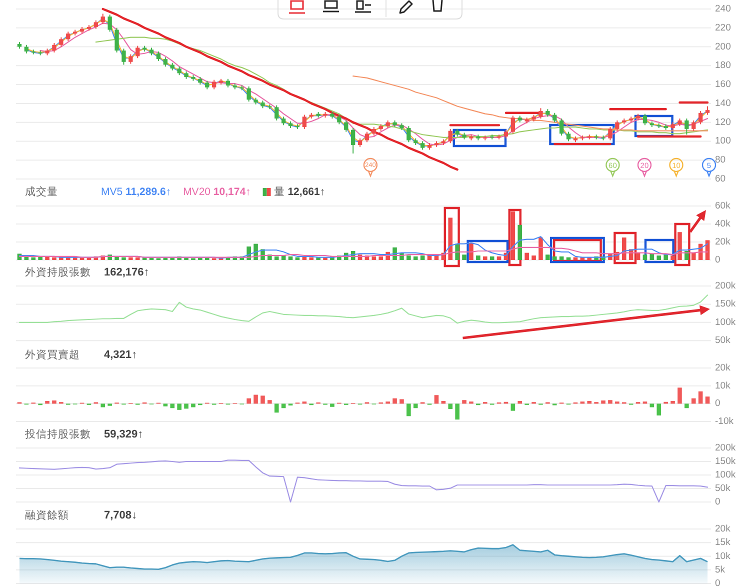 This screenshot has width=740, height=588. Describe the element at coordinates (724, 421) in the screenshot. I see `y-tick-label: -10k` at that location.